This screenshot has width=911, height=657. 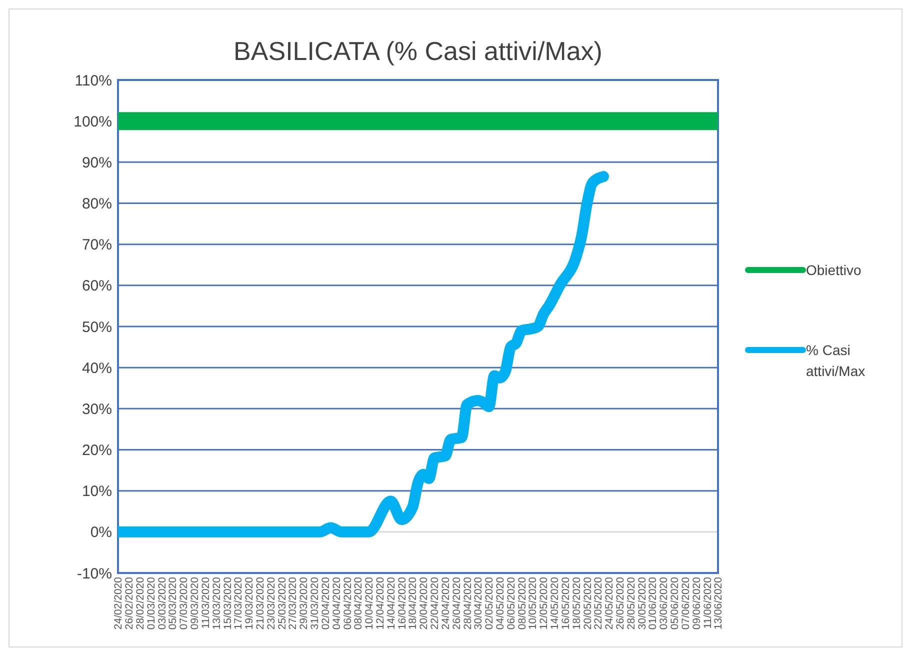 I want to click on x-tick-label: 19/03/2020, so click(x=250, y=603).